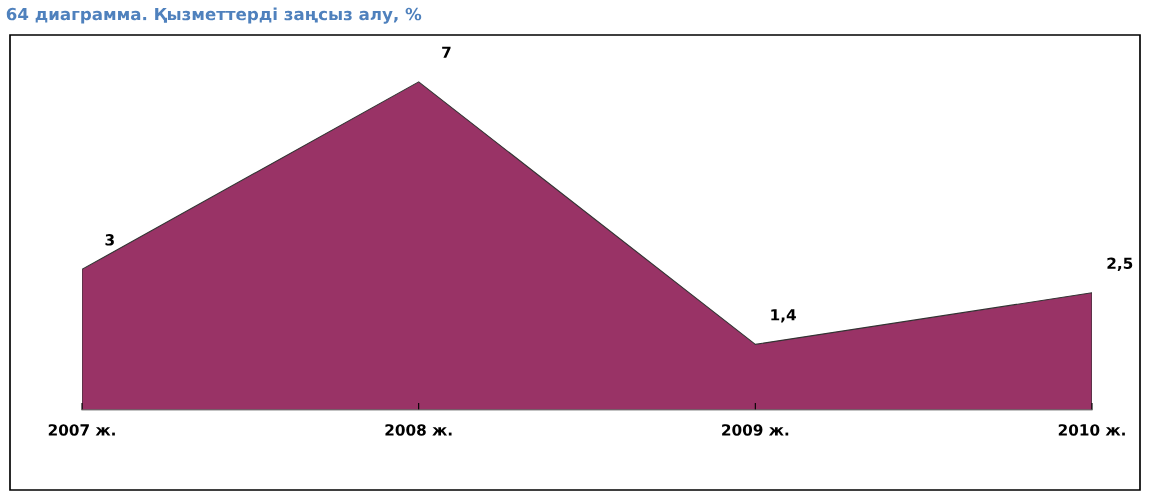 The image size is (1151, 497). I want to click on data-label: 7, so click(446, 52).